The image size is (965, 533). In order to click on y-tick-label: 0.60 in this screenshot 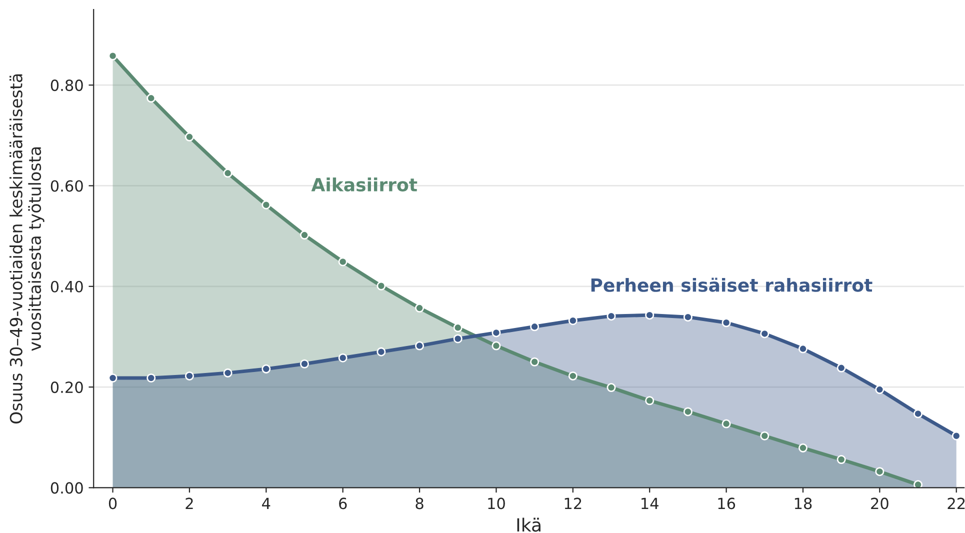, I will do `click(66, 186)`.